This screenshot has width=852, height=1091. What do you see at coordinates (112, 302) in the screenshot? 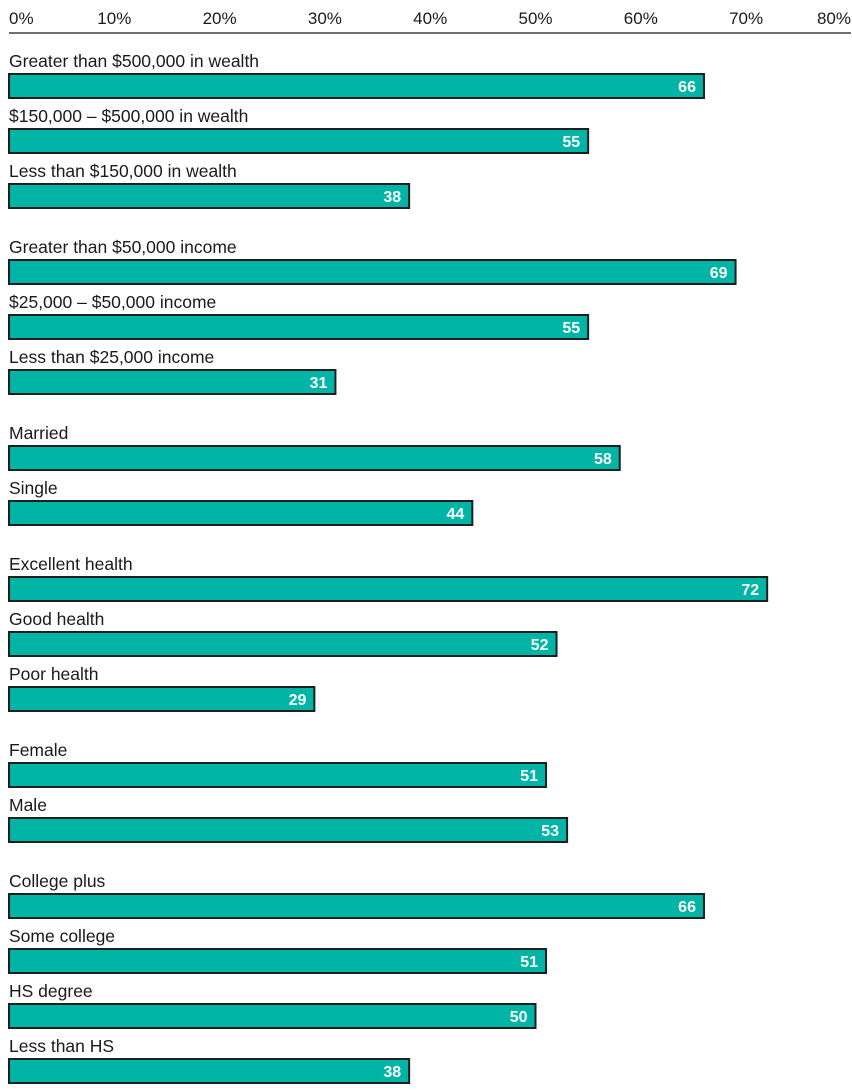
I see `category-label: $25,000 – $50,000 income` at bounding box center [112, 302].